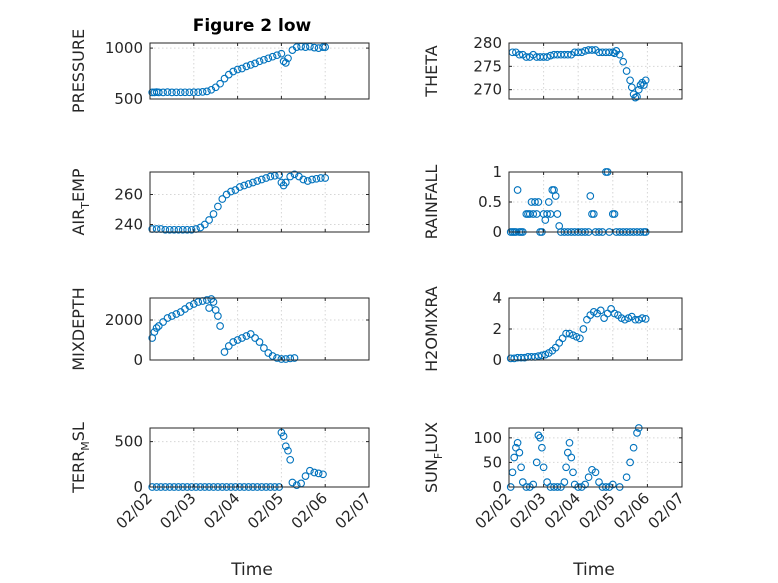  Describe the element at coordinates (552, 202) in the screenshot. I see `subplot-4: 0 0.5 1 RAINFALL` at that location.